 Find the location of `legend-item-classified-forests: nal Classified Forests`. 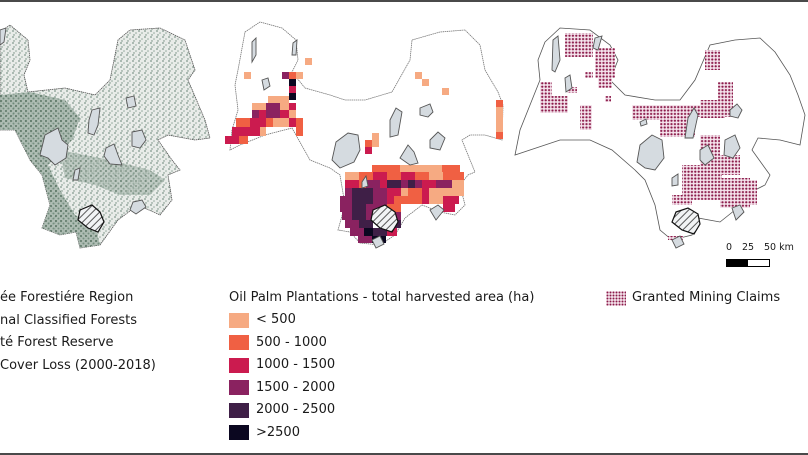

legend-item-classified-forests: nal Classified Forests is located at coordinates (69, 320).